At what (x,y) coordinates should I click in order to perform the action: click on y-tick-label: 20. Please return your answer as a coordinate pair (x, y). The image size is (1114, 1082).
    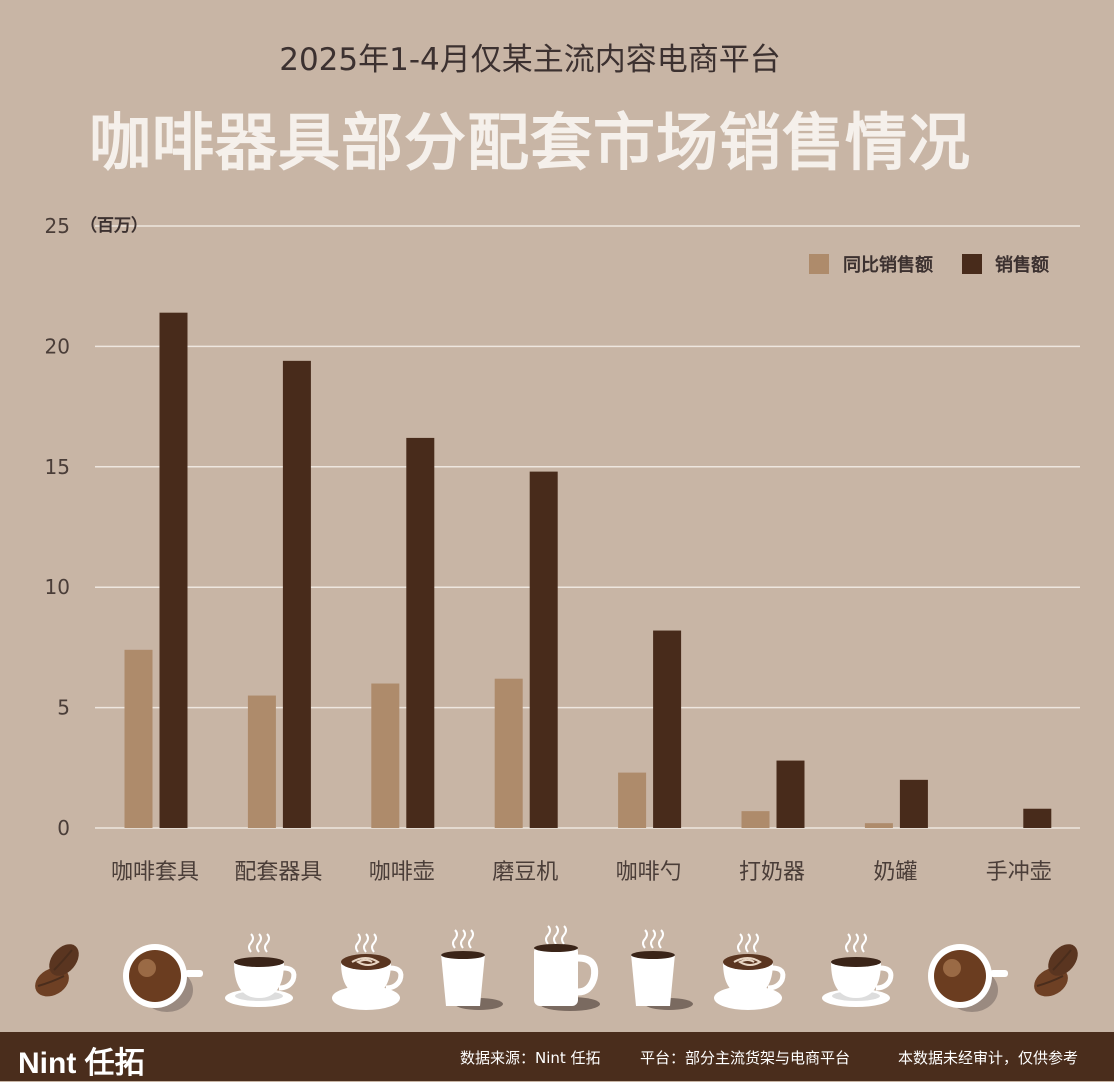
    Looking at the image, I should click on (57, 346).